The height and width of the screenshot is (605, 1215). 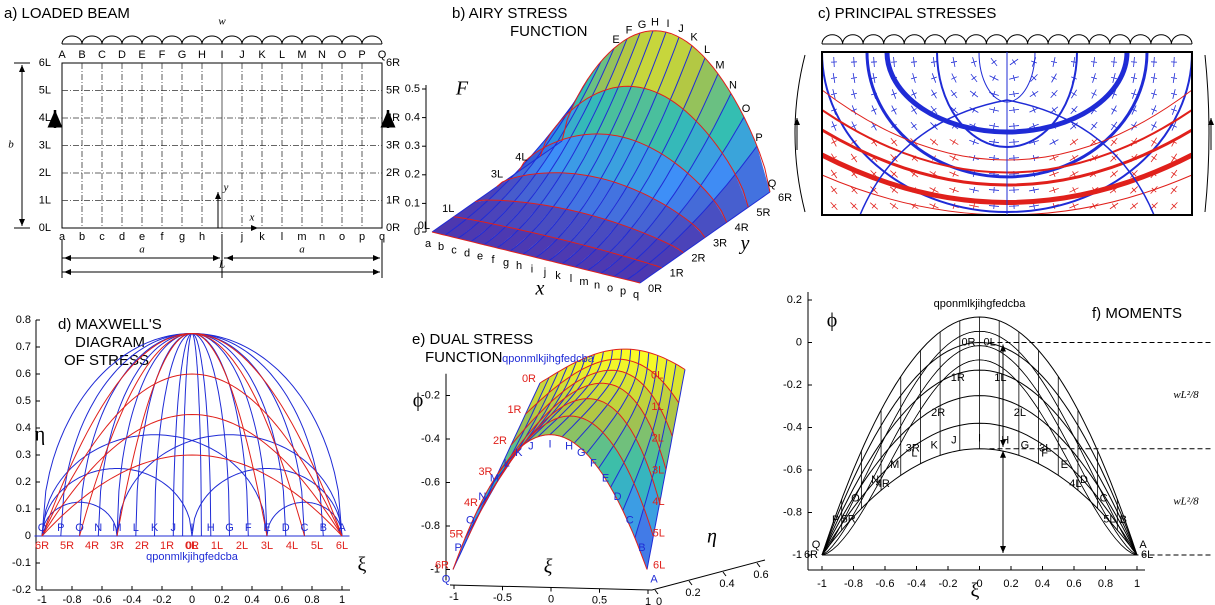 I want to click on label: 6L, so click(x=659, y=565).